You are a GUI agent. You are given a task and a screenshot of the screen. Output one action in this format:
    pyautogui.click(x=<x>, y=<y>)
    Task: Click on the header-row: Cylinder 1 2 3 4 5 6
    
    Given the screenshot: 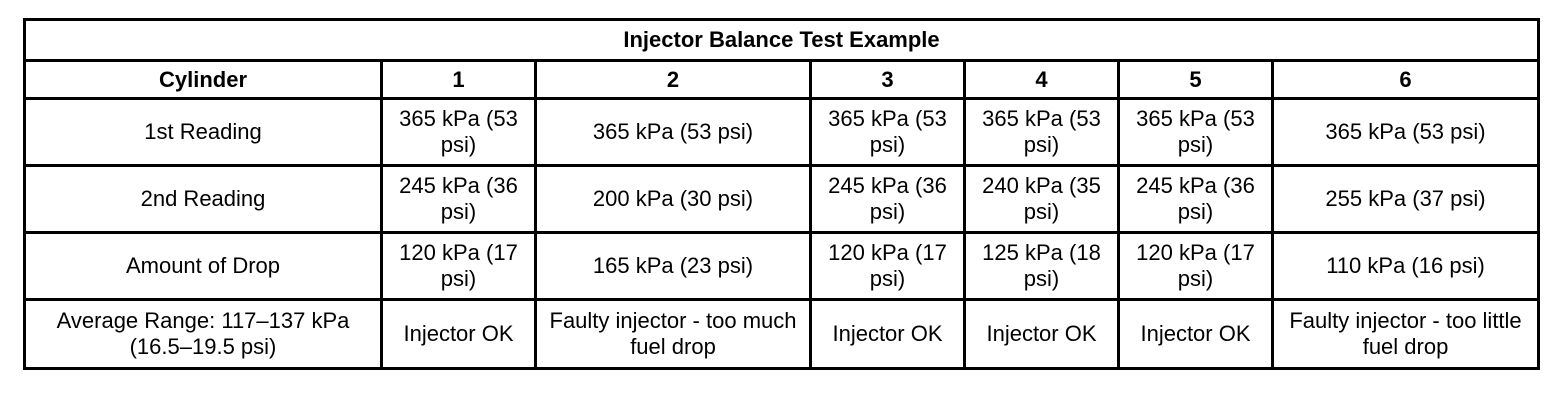 What is the action you would take?
    pyautogui.click(x=782, y=79)
    